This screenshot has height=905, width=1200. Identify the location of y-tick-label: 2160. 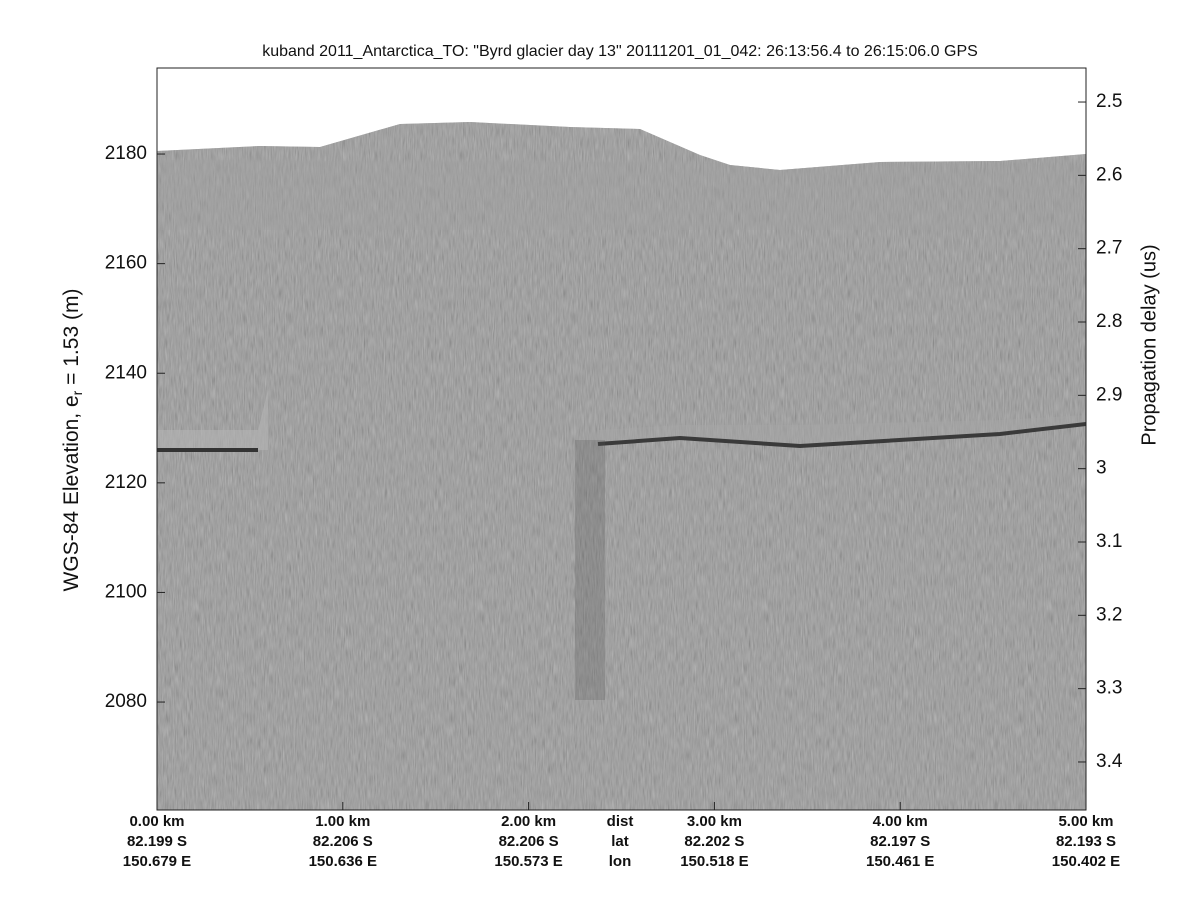
(126, 263).